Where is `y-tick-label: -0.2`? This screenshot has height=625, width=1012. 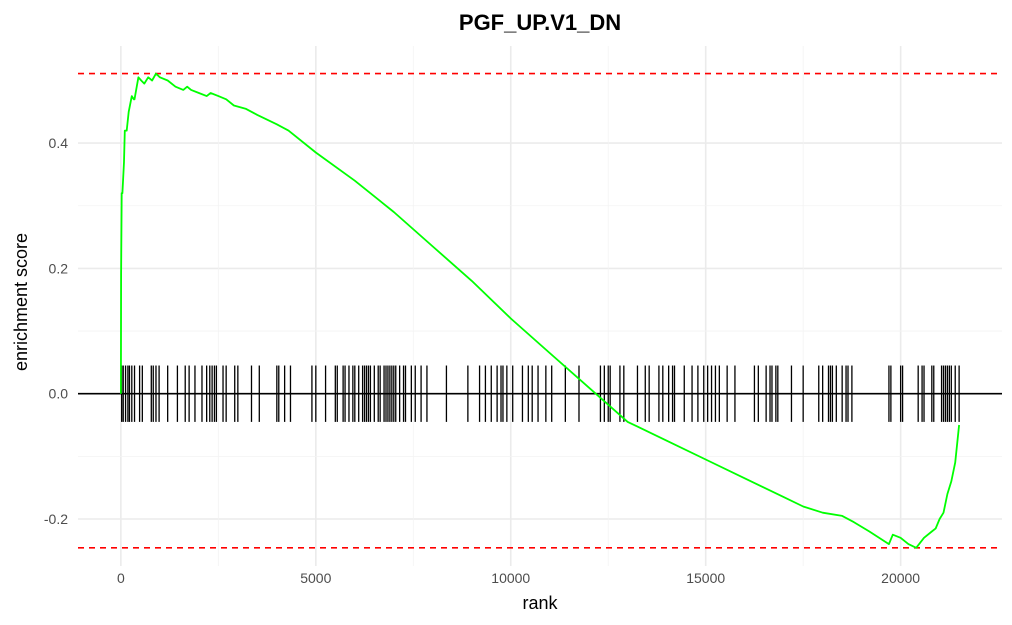
y-tick-label: -0.2 is located at coordinates (56, 519).